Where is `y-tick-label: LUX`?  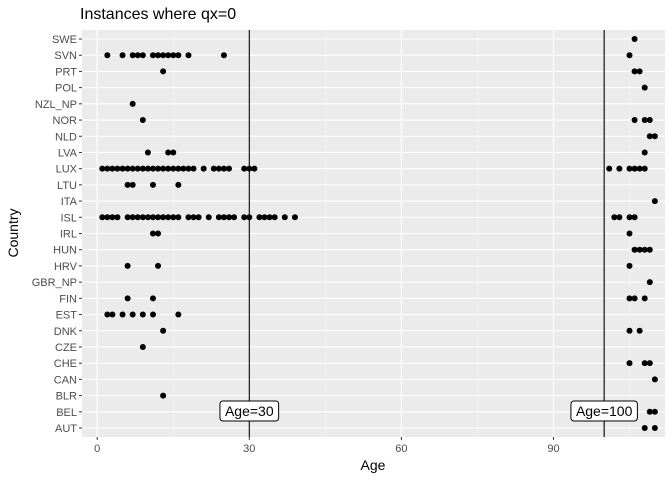
y-tick-label: LUX is located at coordinates (67, 170).